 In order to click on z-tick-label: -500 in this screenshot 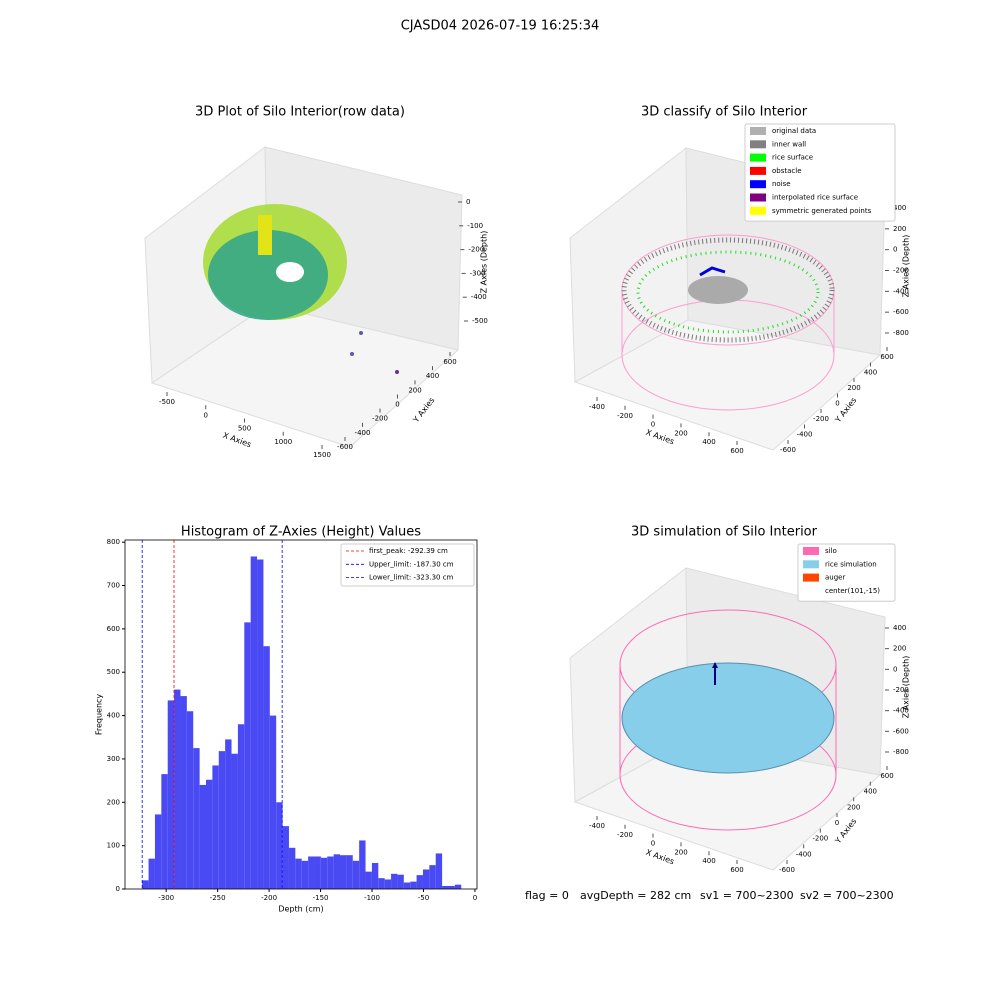, I will do `click(480, 321)`.